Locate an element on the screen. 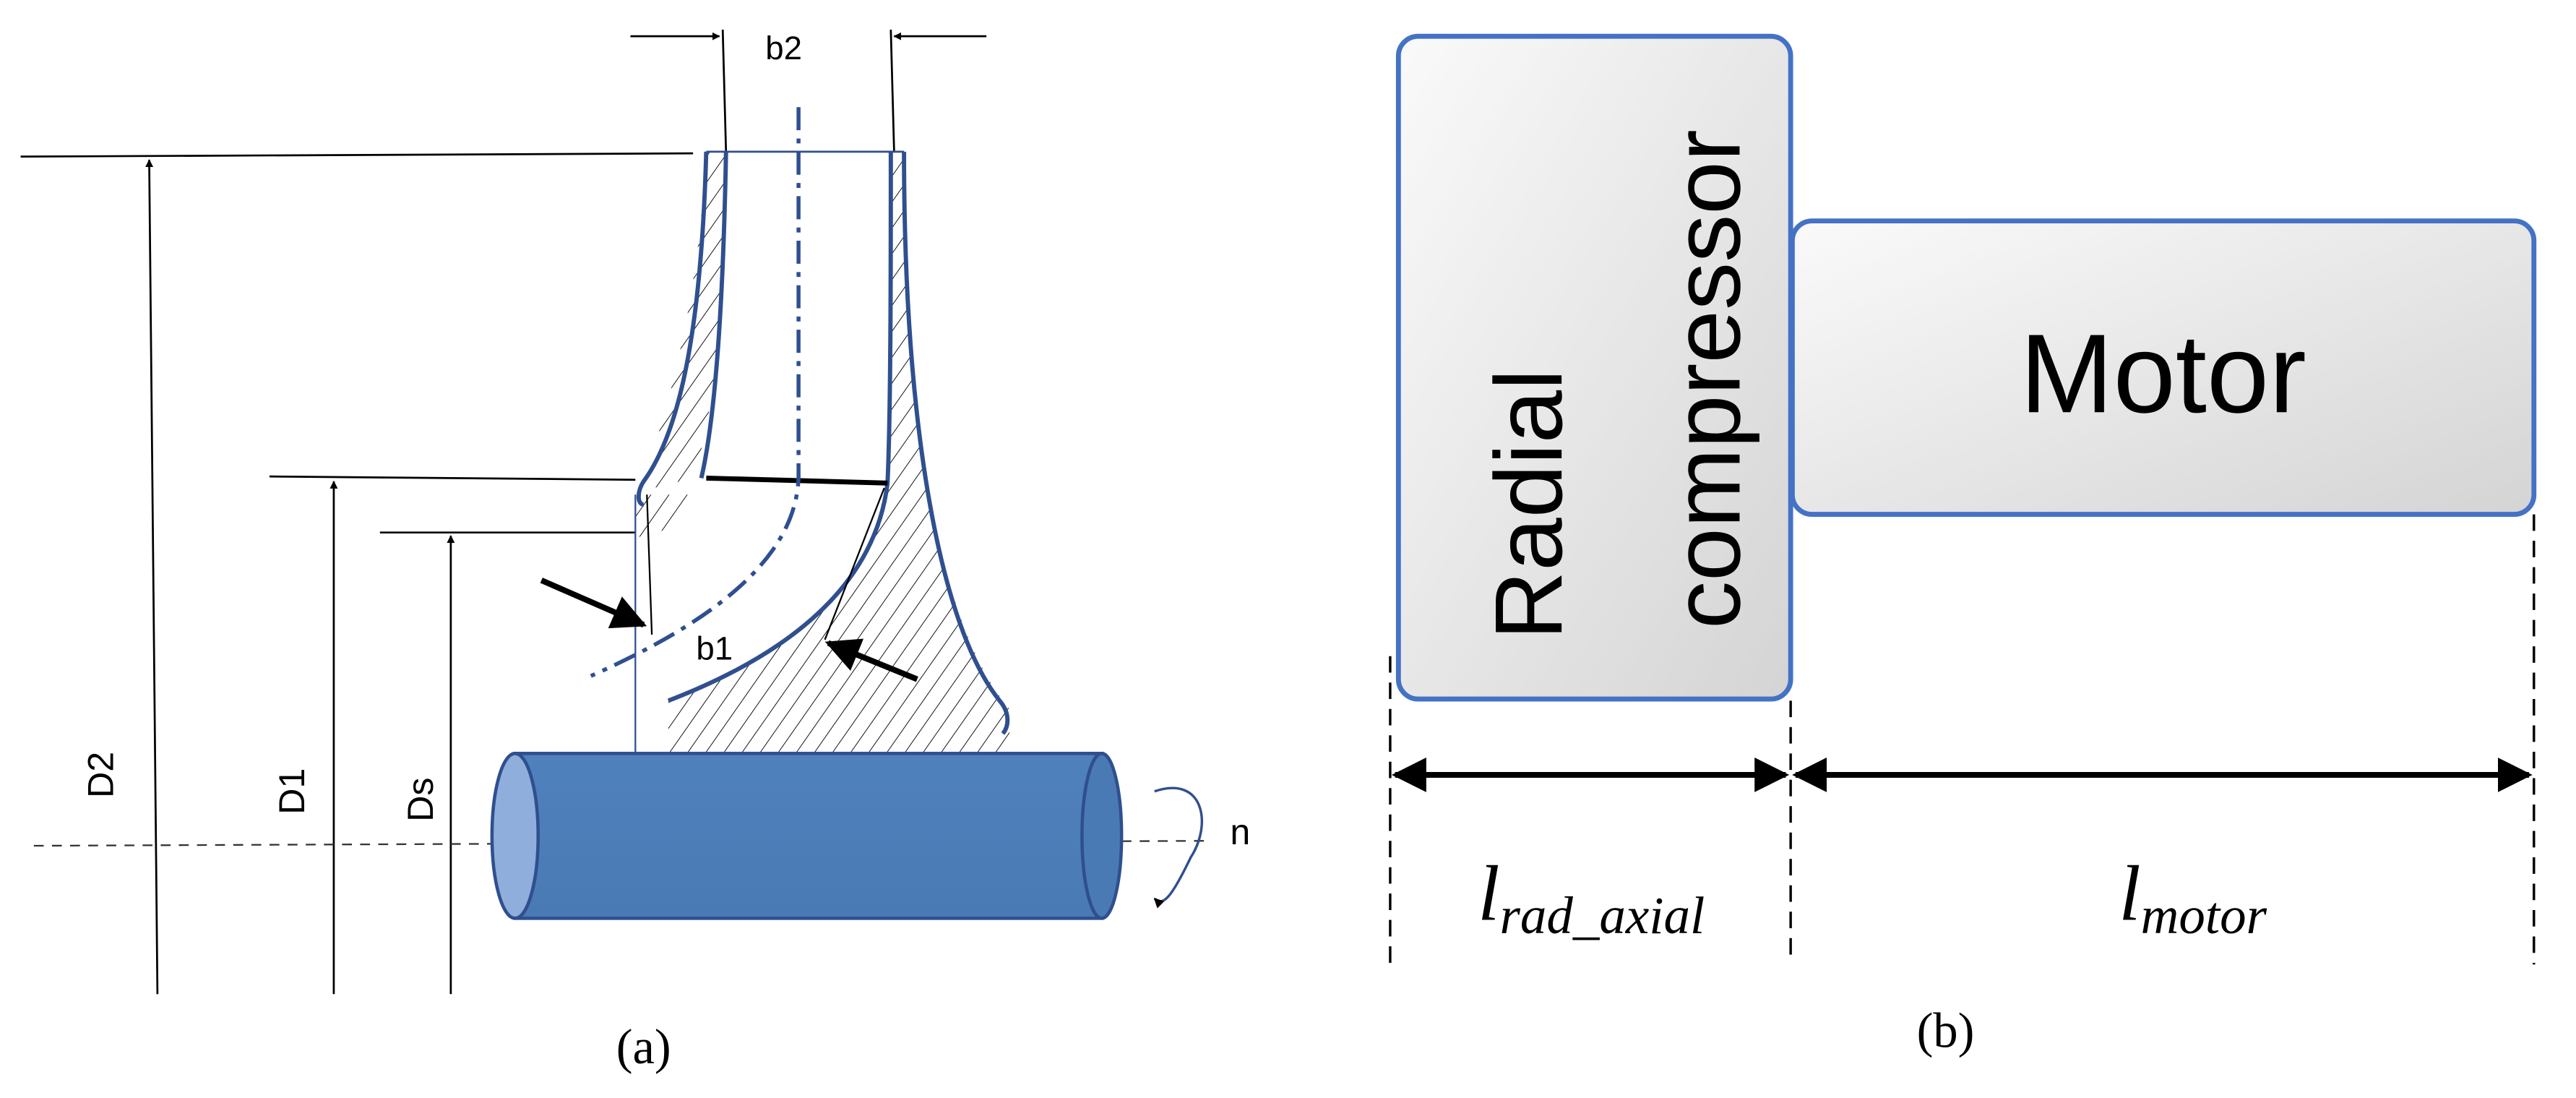  length-label: lmotor is located at coordinates (2193, 897).